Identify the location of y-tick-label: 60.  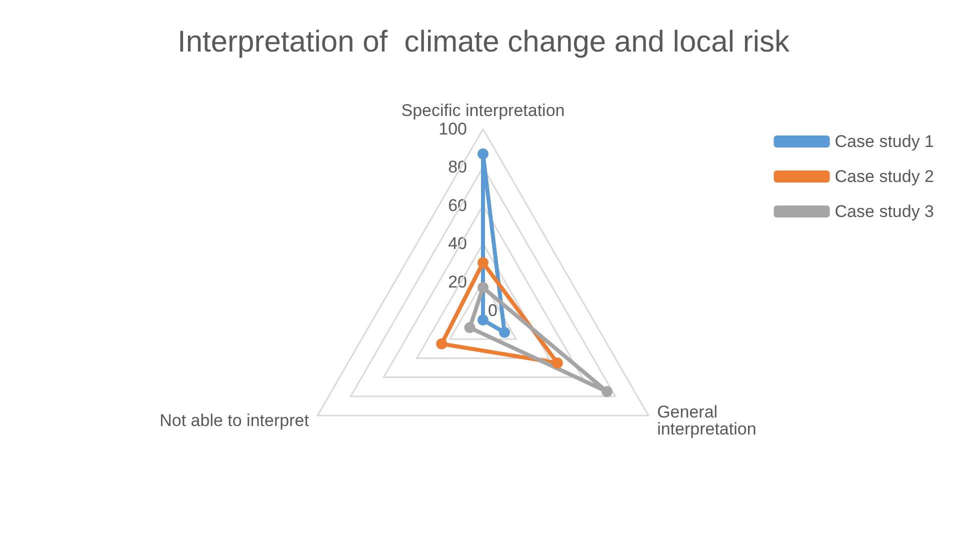
(457, 205).